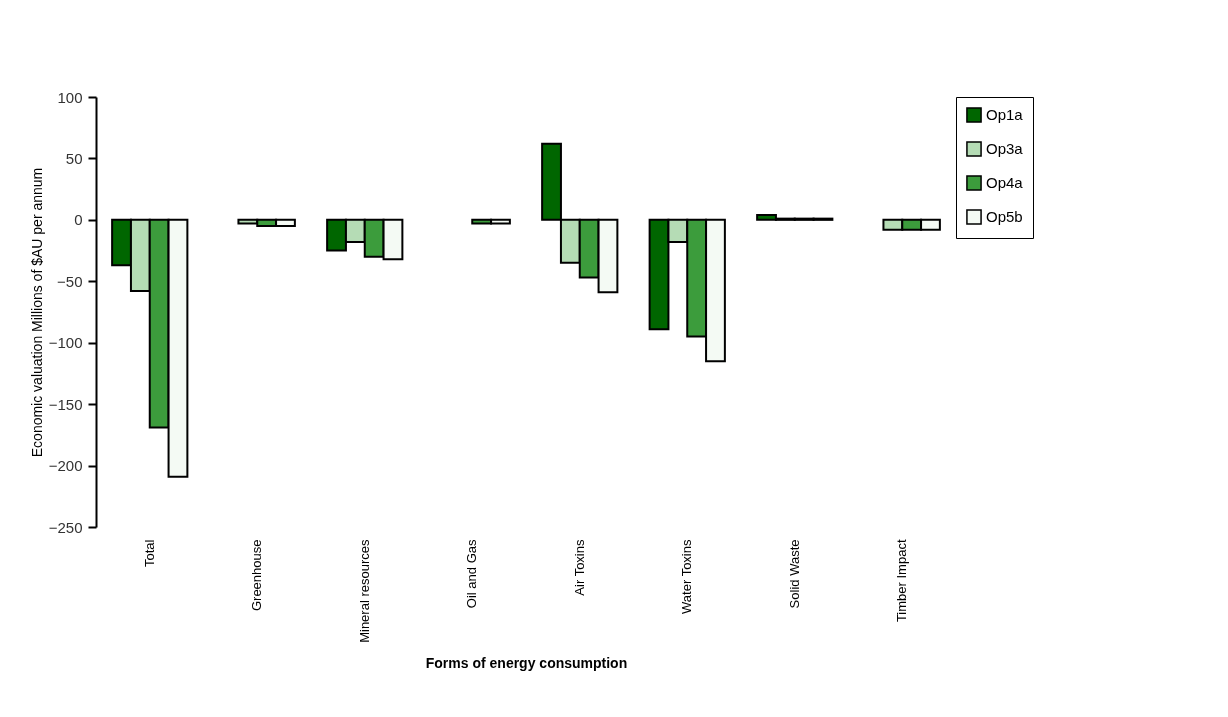 Image resolution: width=1228 pixels, height=717 pixels. I want to click on x-tick-label: Total, so click(149, 553).